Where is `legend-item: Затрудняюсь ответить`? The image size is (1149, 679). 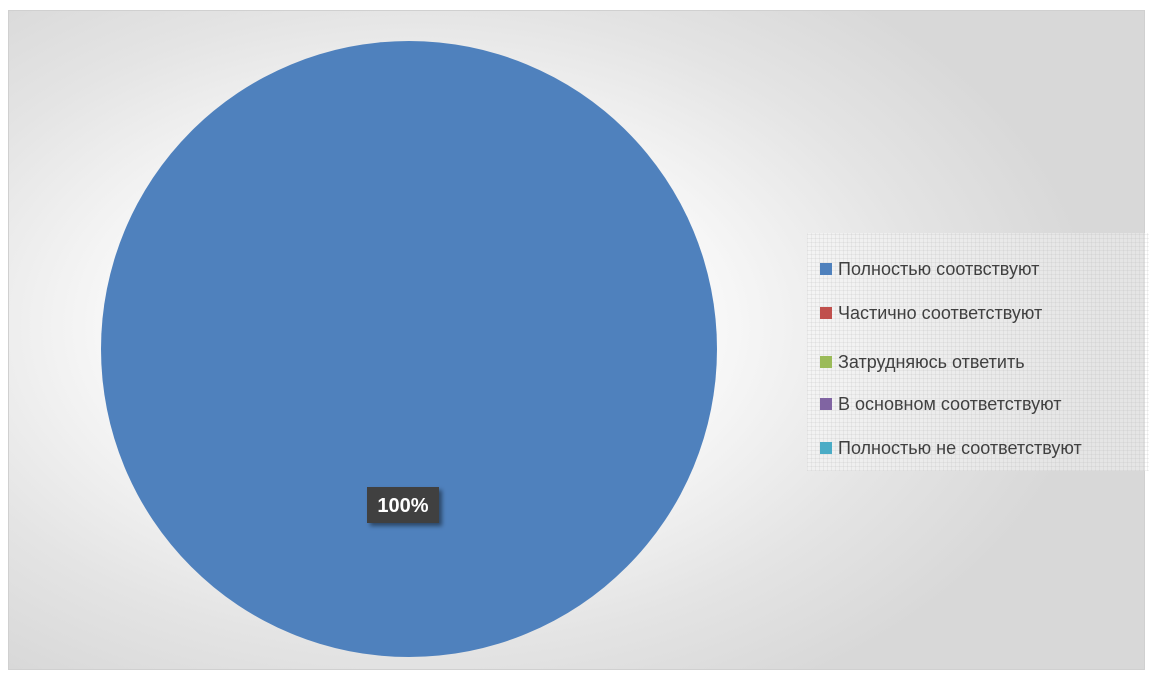 legend-item: Затрудняюсь ответить is located at coordinates (922, 362).